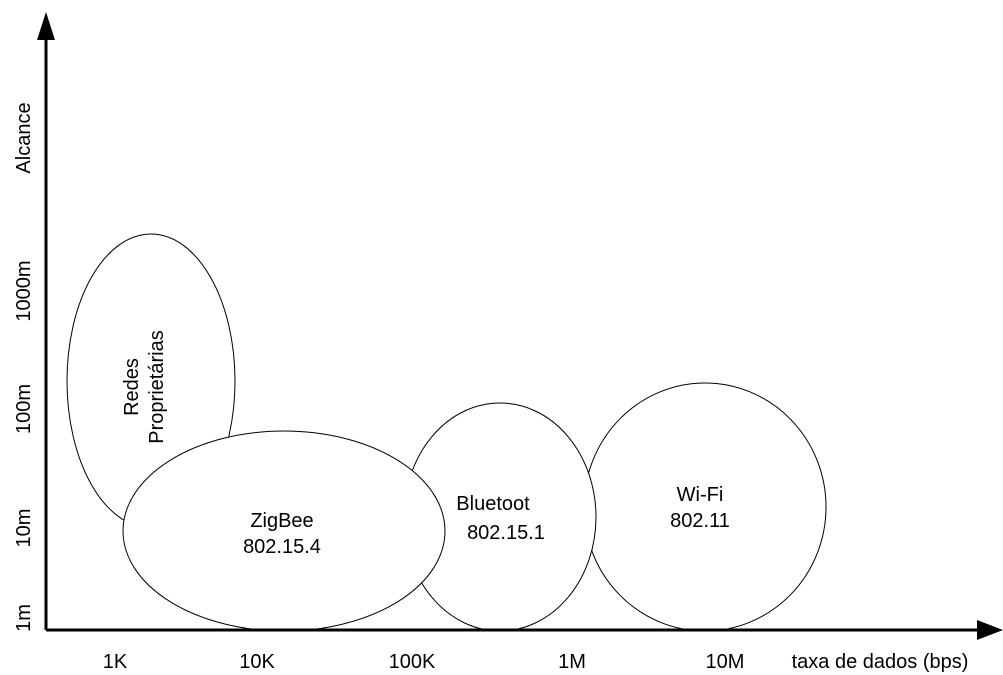 The height and width of the screenshot is (675, 1003). Describe the element at coordinates (24, 618) in the screenshot. I see `y-tick-1m: 1m` at that location.